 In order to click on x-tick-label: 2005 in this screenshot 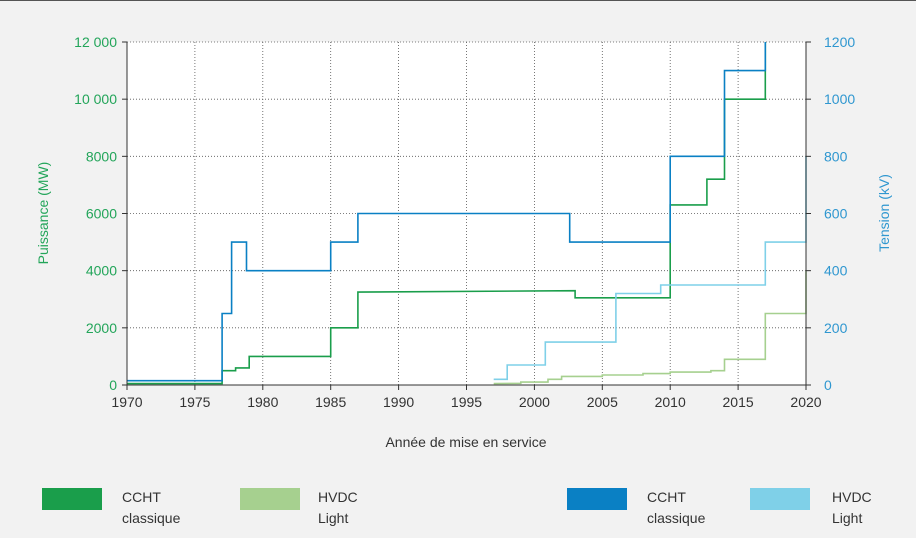, I will do `click(602, 402)`.